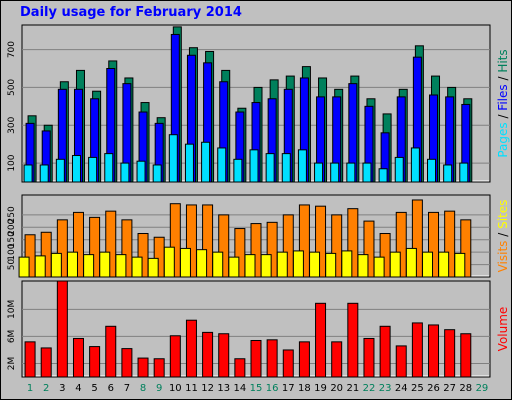 The image size is (512, 400). I want to click on y-tick-label: 200, so click(12, 226).